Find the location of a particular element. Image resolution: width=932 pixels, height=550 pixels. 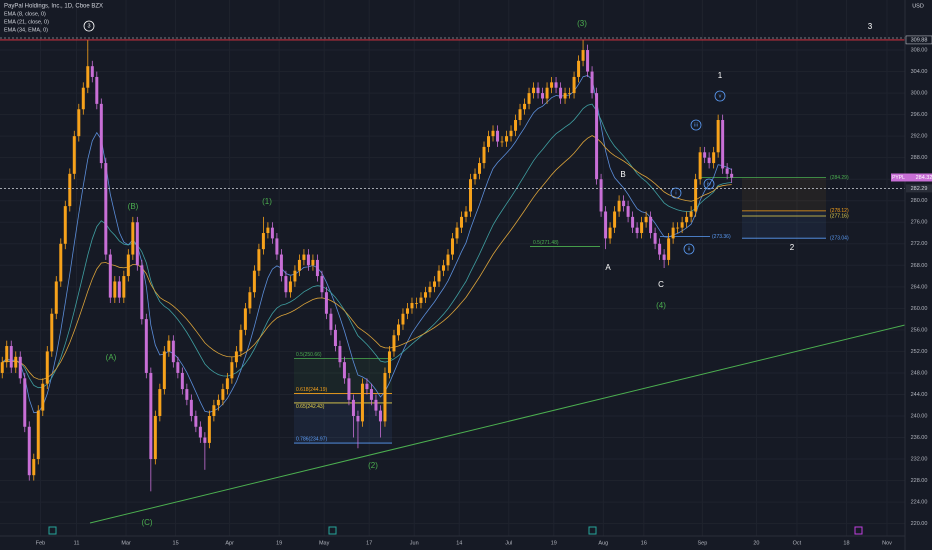

chart-title: PayPal Holdings, Inc., 1D, Cboe BZX is located at coordinates (53, 7).